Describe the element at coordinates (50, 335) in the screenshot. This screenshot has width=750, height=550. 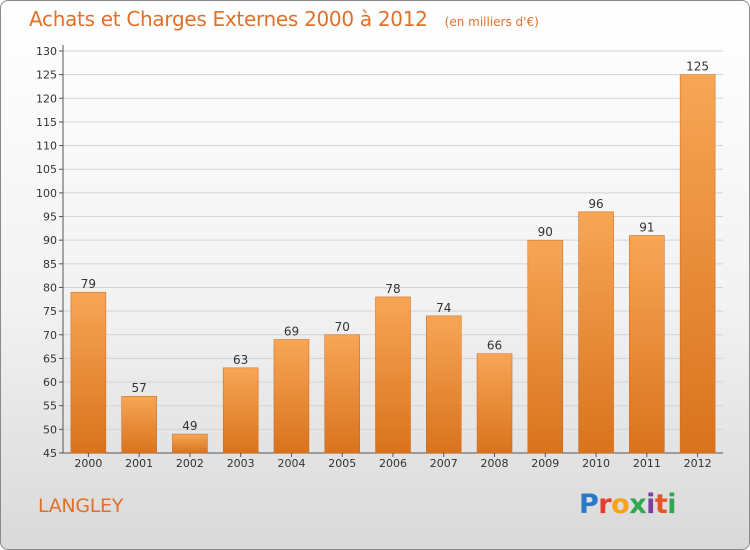
I see `y-tick-label: 70` at that location.